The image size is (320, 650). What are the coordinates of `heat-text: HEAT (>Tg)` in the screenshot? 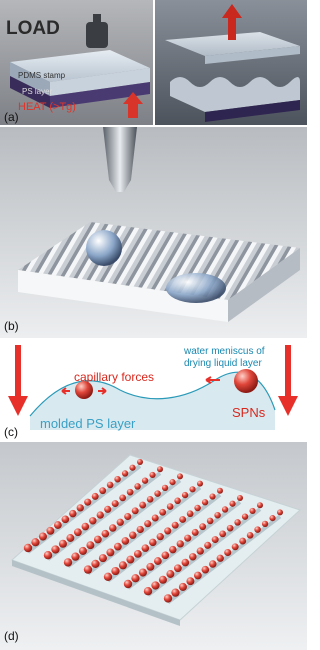 It's located at (47, 107).